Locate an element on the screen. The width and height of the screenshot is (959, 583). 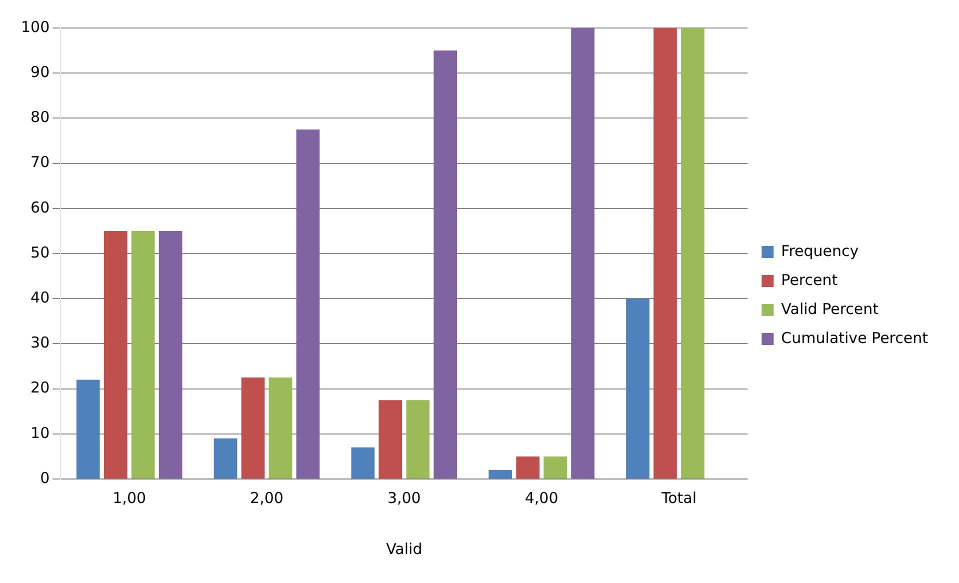
y-tick-label: 10 is located at coordinates (40, 433).